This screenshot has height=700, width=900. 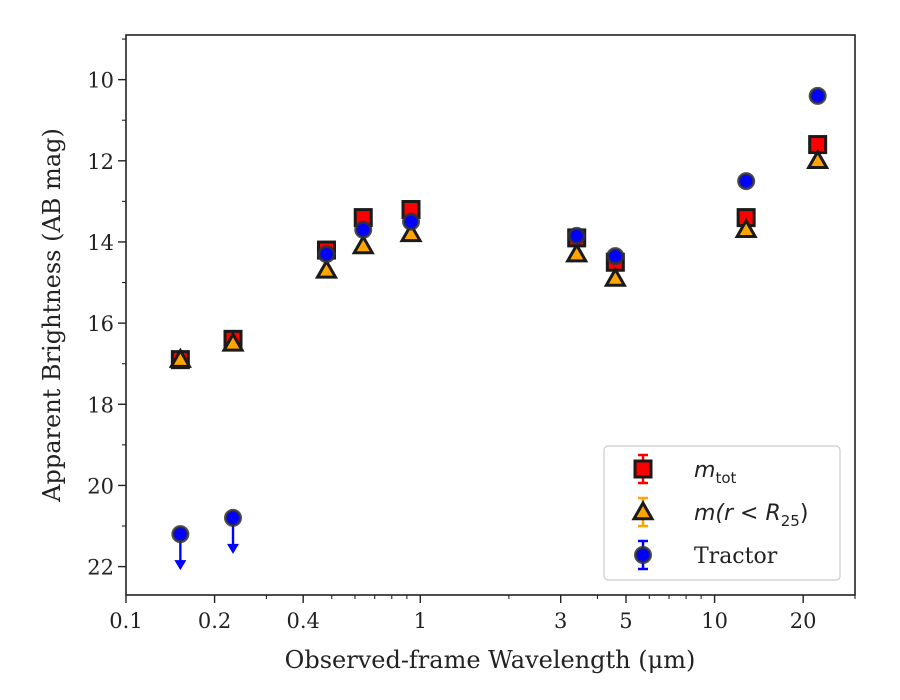 What do you see at coordinates (100, 81) in the screenshot?
I see `y-tick-label: 10` at bounding box center [100, 81].